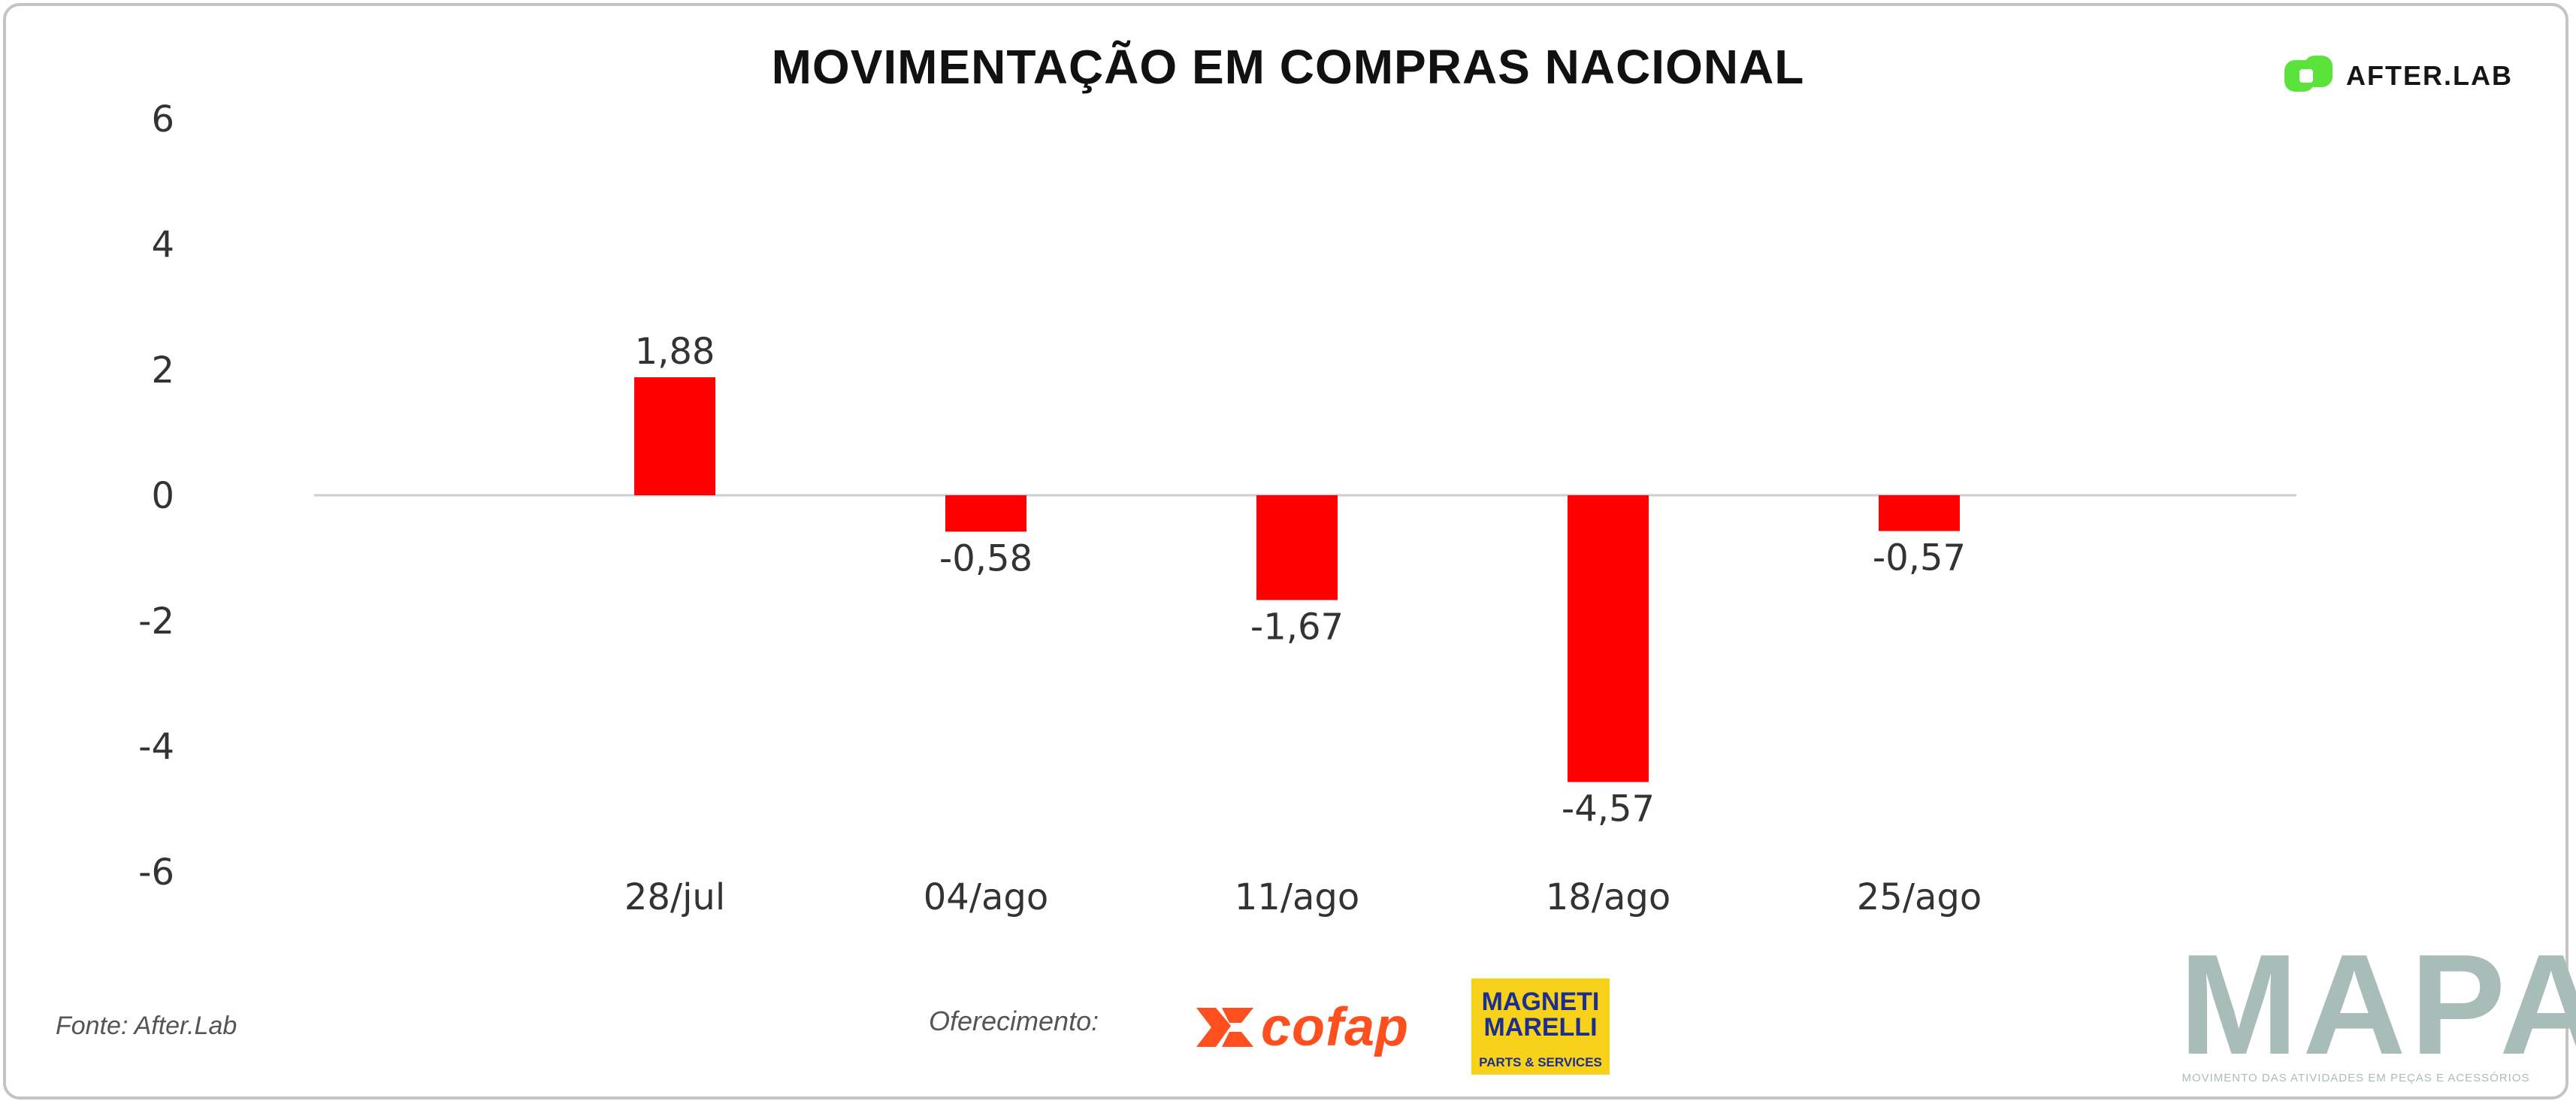  I want to click on magneti-marelli-logo: MAGNETI MARELLI PARTS & SERVICES, so click(1541, 1026).